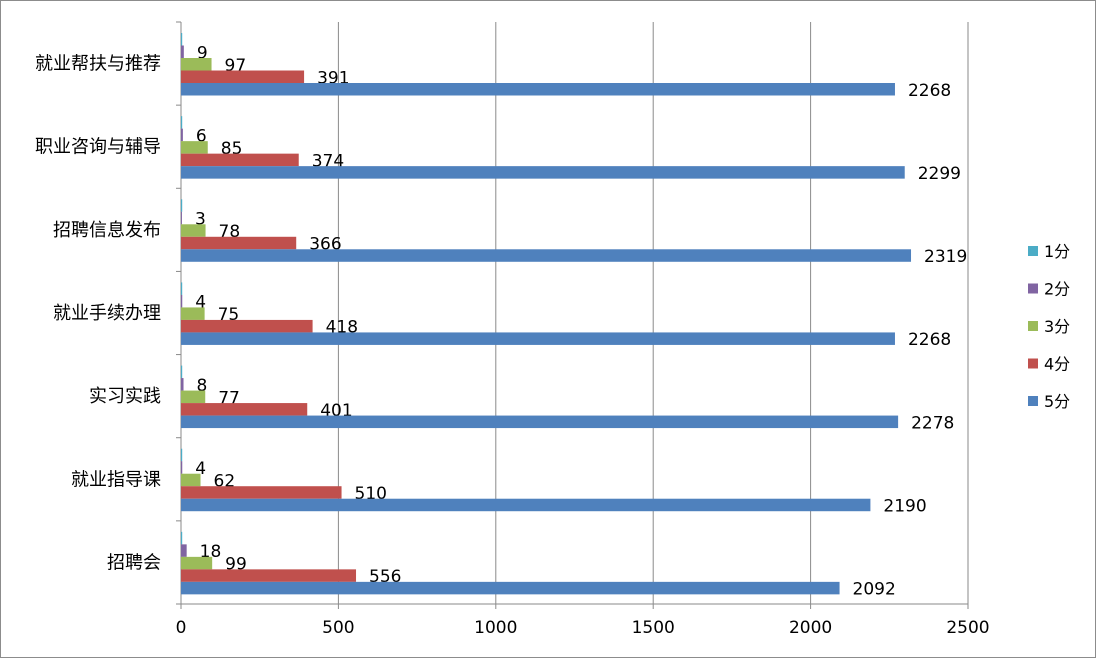  I want to click on data-label: 2319, so click(945, 257).